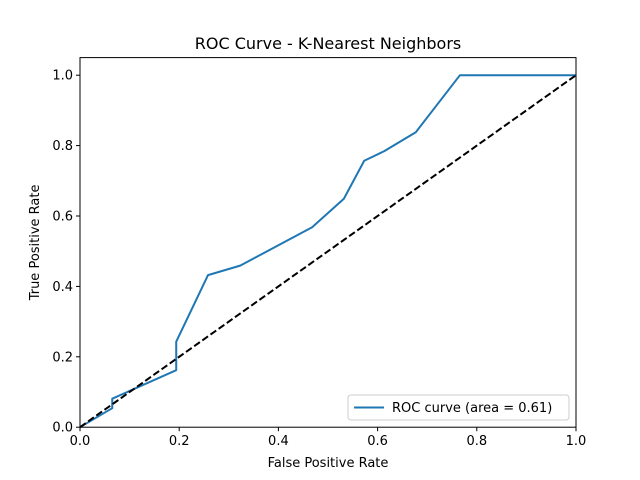  I want to click on chart-title: ROC Curve - K-Nearest Neighbors, so click(328, 43).